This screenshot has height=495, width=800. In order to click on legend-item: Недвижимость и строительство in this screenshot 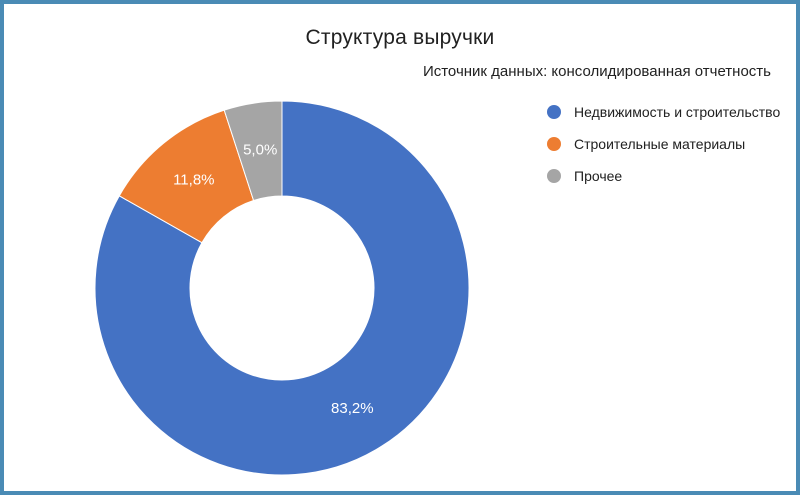, I will do `click(663, 112)`.